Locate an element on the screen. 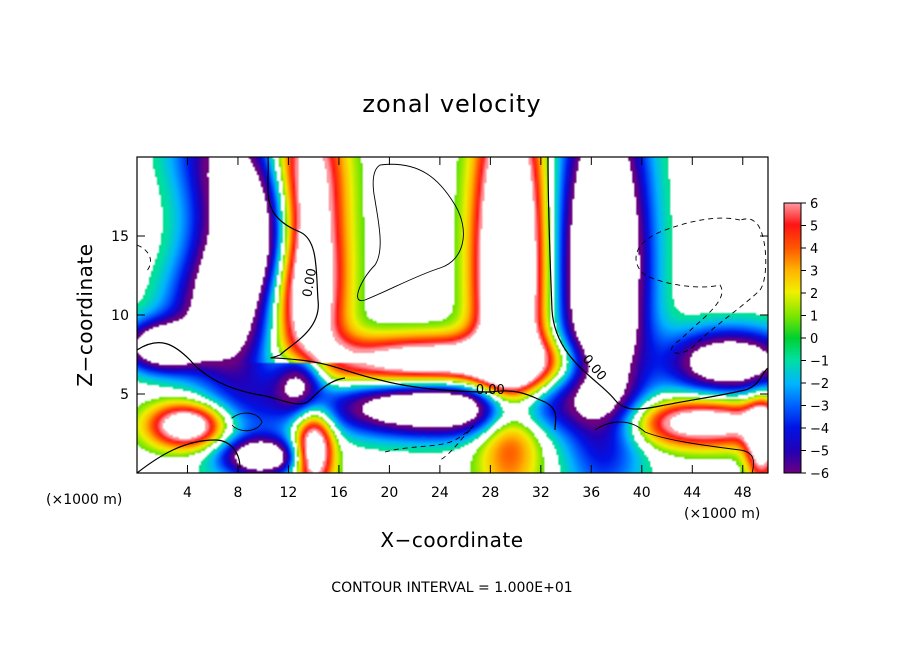  x-tick-label: 4 is located at coordinates (187, 493).